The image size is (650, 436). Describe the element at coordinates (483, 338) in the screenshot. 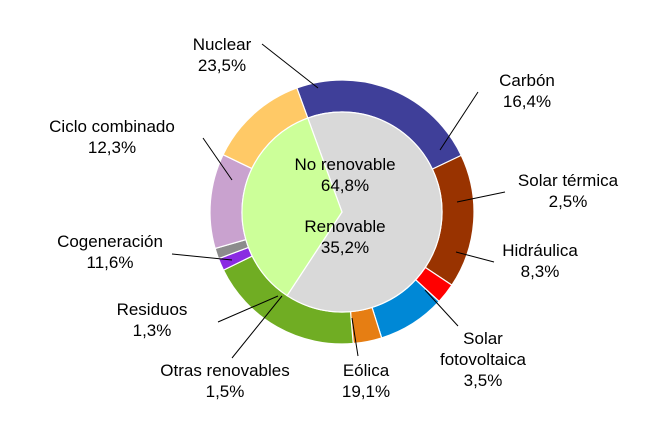

I see `label-solar-fotovoltaica-line-1: Solar` at that location.